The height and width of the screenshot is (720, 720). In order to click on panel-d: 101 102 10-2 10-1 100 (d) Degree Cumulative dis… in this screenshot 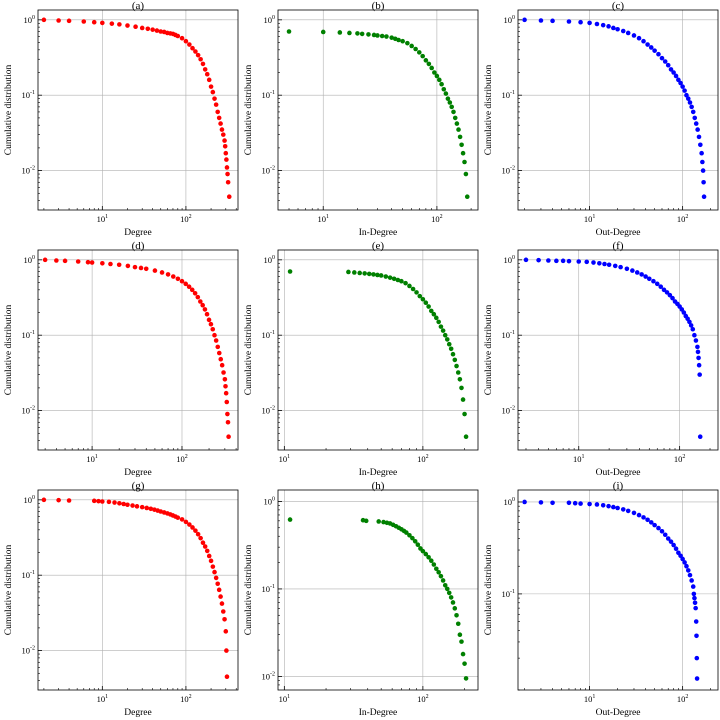, I will do `click(121, 359)`.